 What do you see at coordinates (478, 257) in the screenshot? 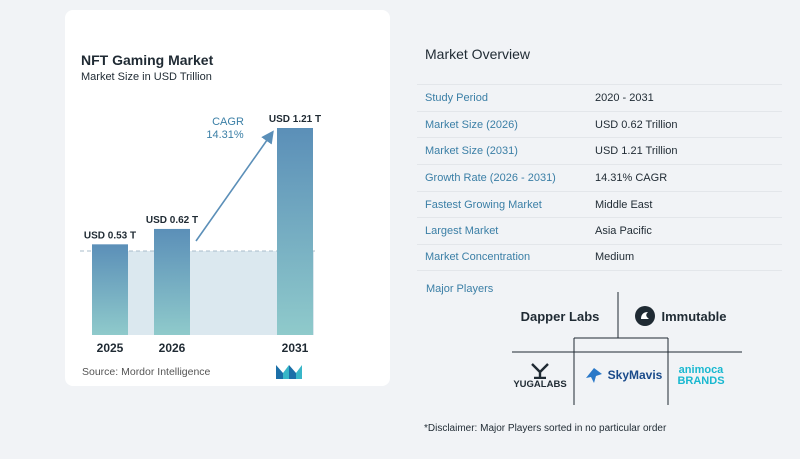
I see `overview-label: Market Concentration` at bounding box center [478, 257].